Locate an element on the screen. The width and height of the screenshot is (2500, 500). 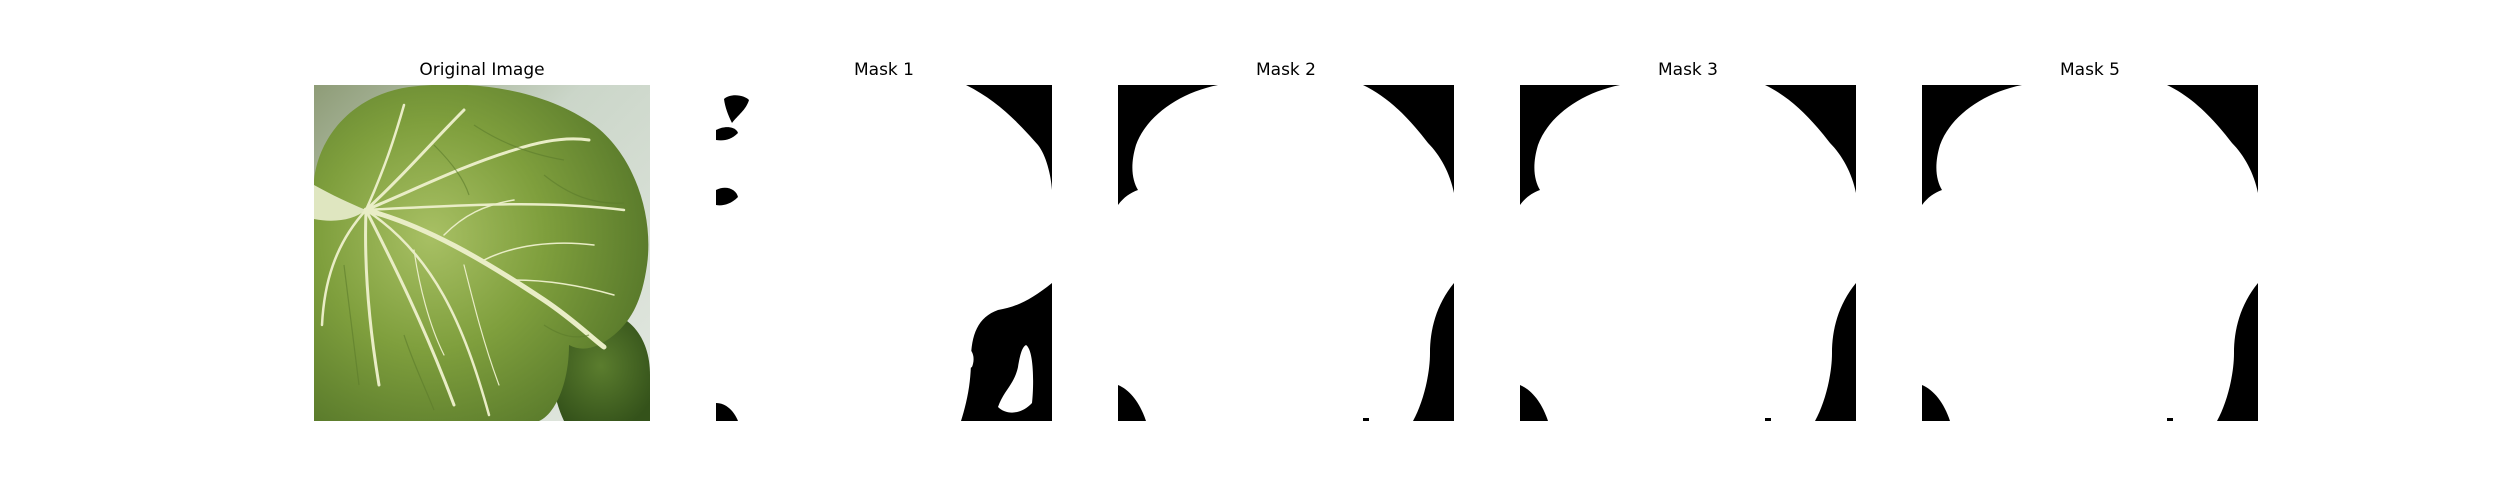
panel-original-image: Original Image is located at coordinates (482, 241).